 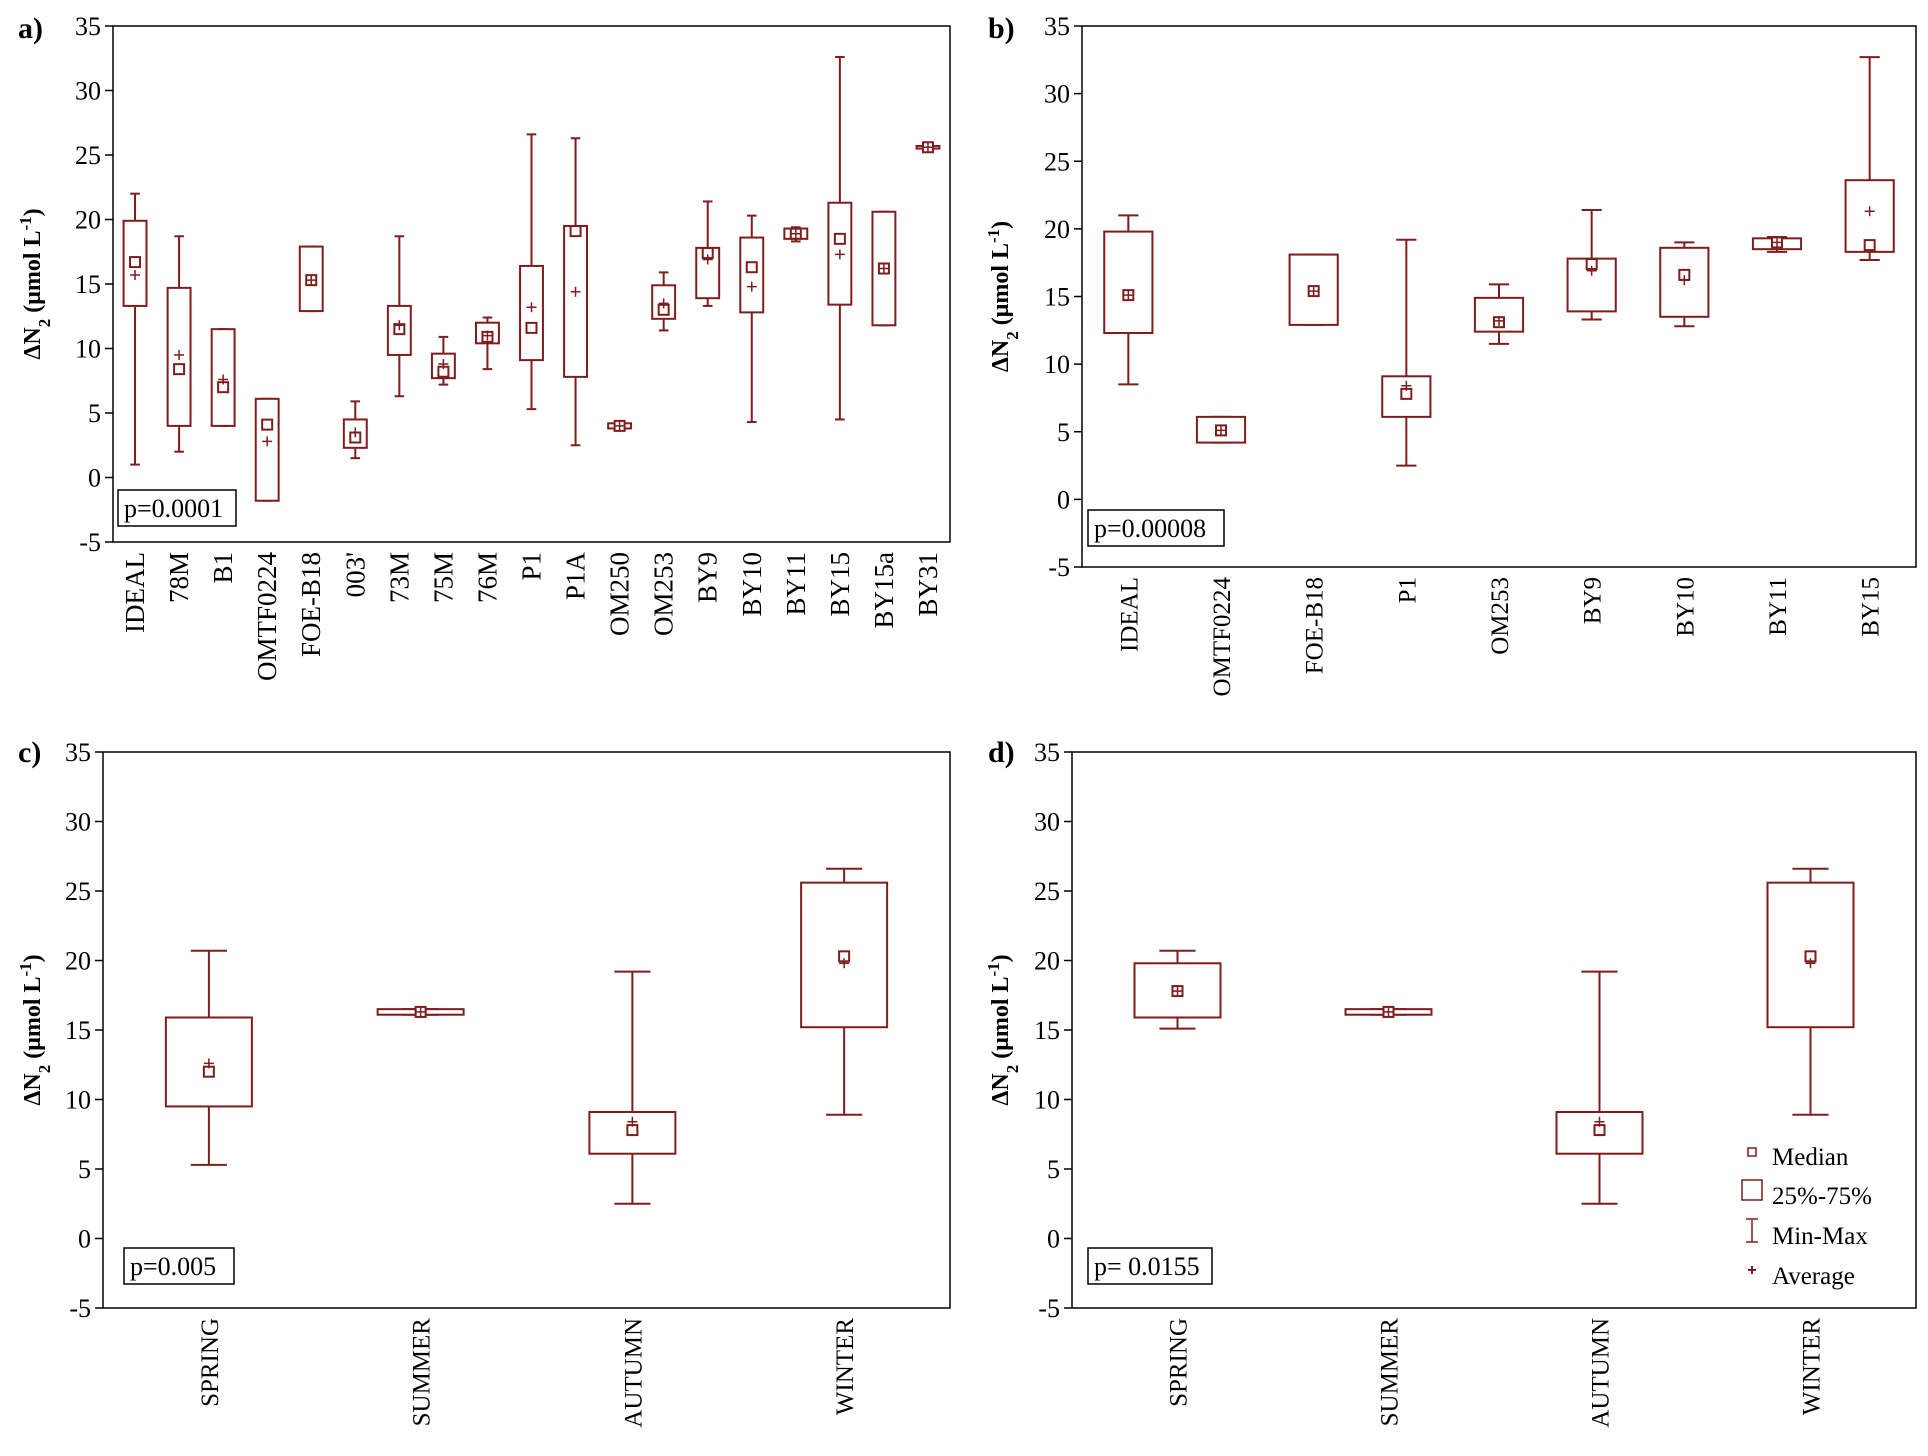 What do you see at coordinates (1179, 1362) in the screenshot?
I see `category-label: SPRING` at bounding box center [1179, 1362].